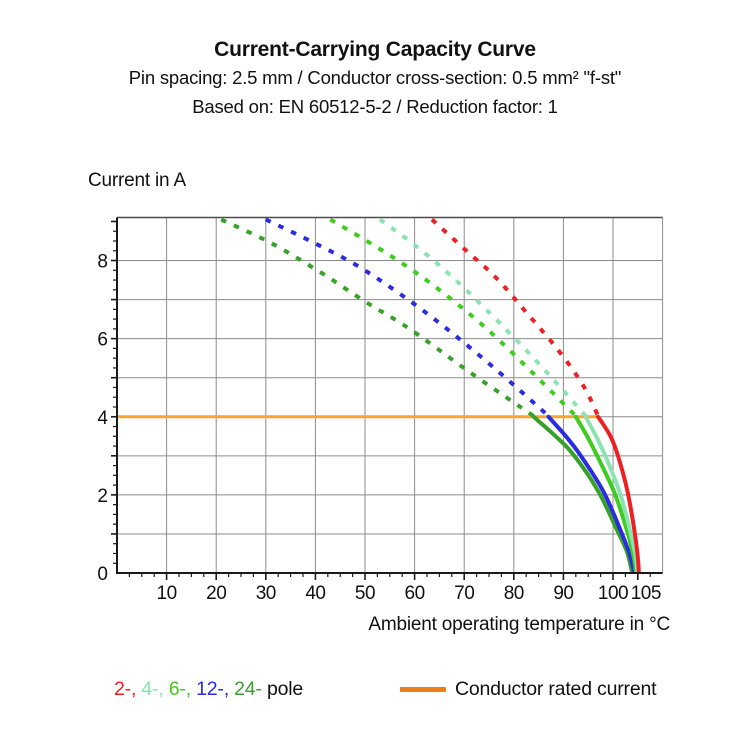 The height and width of the screenshot is (750, 750). I want to click on x-tick-label: 30, so click(266, 593).